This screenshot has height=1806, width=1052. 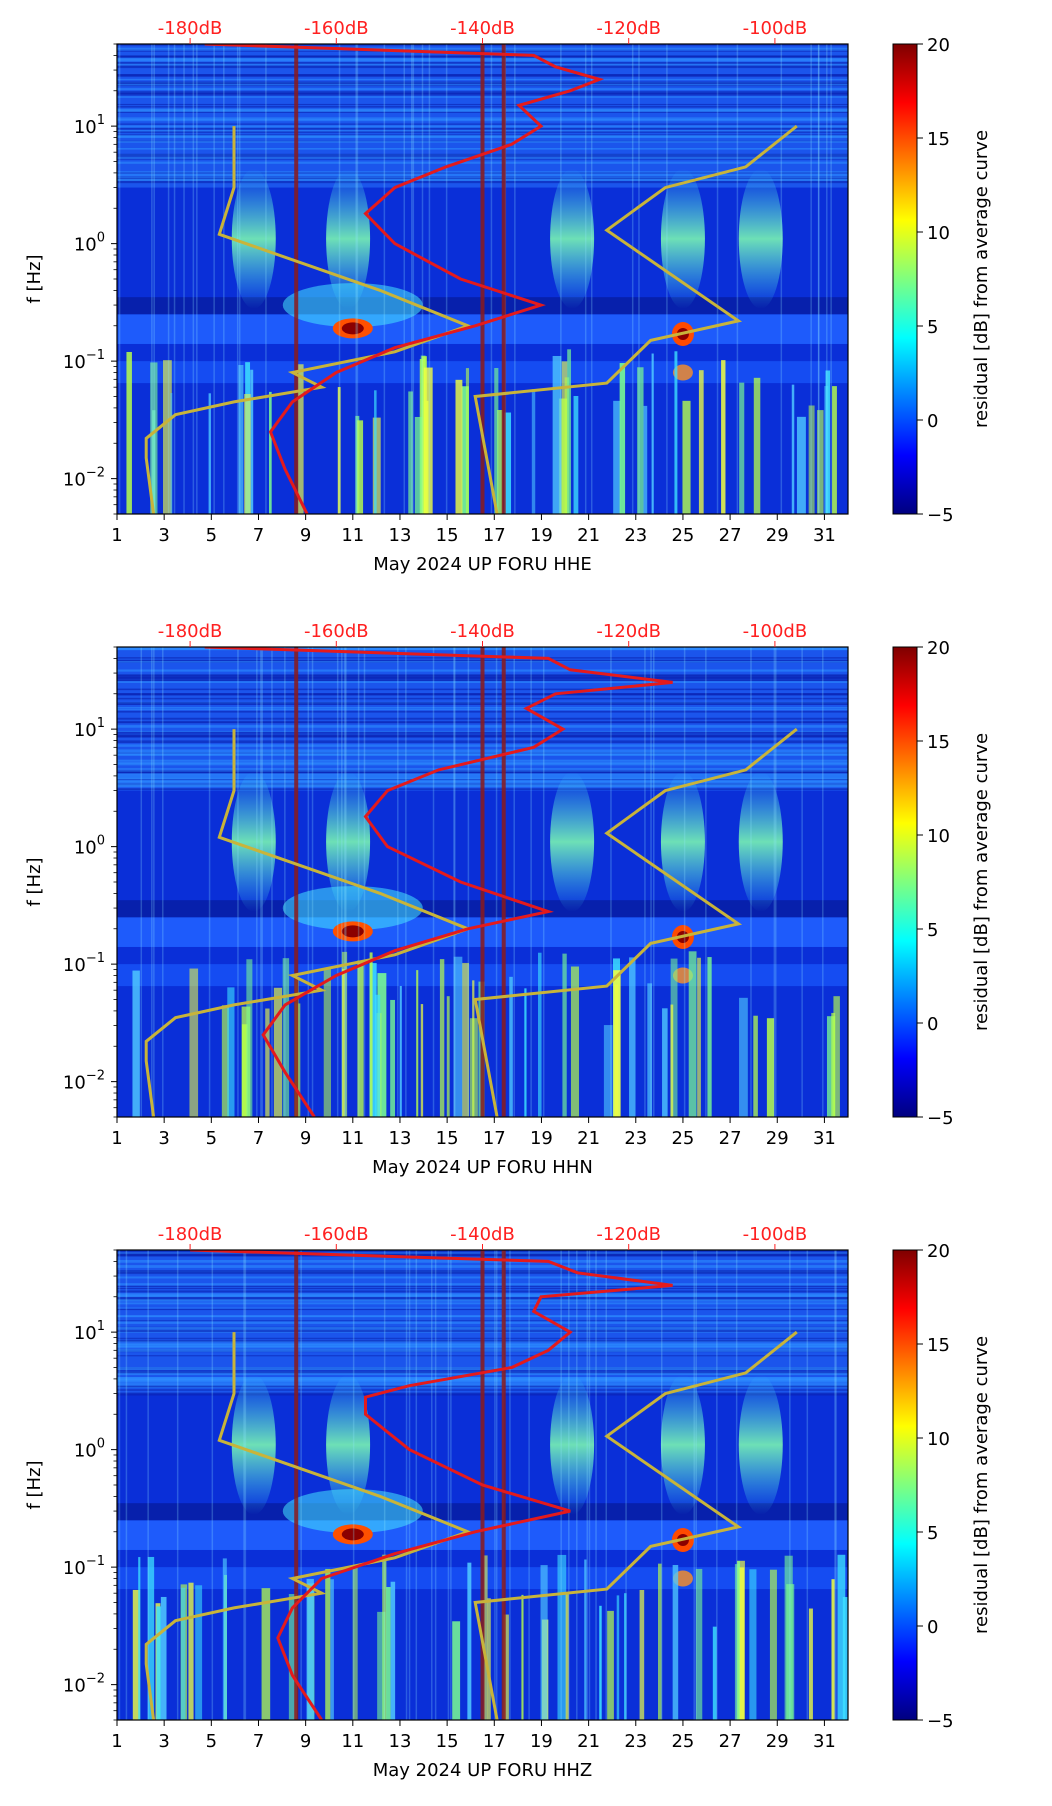 What do you see at coordinates (775, 28) in the screenshot?
I see `db-axis-label: -100dB` at bounding box center [775, 28].